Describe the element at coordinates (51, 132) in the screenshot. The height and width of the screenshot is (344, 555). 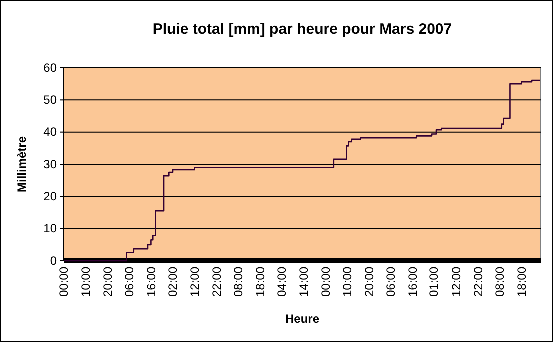
I see `y-tick-label: 40` at that location.